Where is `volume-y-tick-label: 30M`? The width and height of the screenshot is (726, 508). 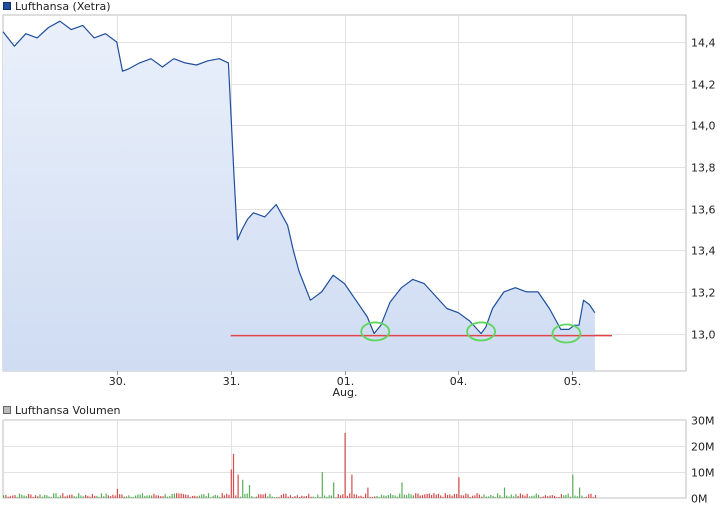 volume-y-tick-label: 30M is located at coordinates (703, 421).